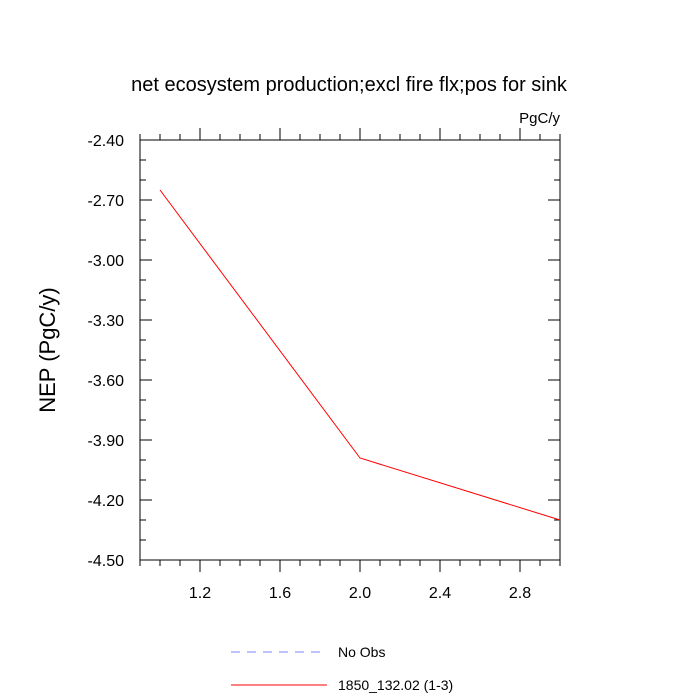 This screenshot has width=700, height=700. What do you see at coordinates (106, 441) in the screenshot?
I see `y-tick-label: -3.90` at bounding box center [106, 441].